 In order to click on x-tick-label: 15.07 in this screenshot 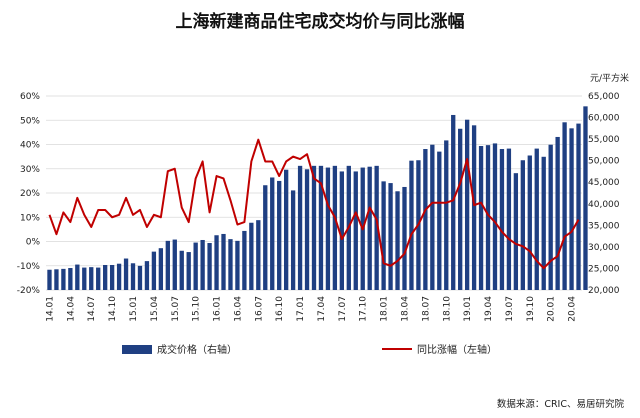, I will do `click(176, 309)`.